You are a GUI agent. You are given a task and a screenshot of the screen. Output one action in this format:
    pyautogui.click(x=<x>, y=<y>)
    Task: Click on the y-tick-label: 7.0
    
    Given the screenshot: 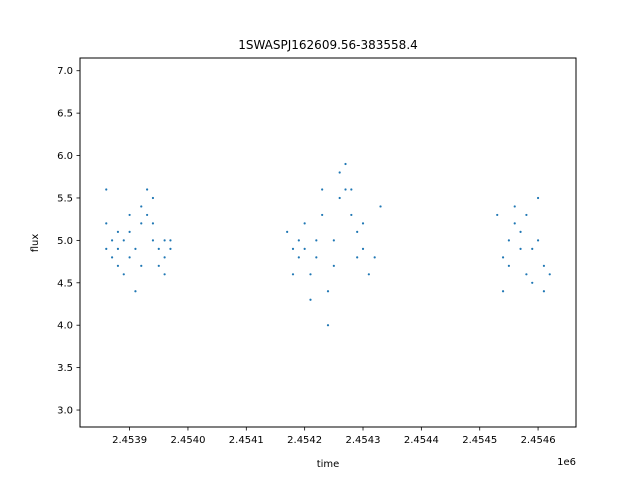 What is the action you would take?
    pyautogui.click(x=65, y=71)
    